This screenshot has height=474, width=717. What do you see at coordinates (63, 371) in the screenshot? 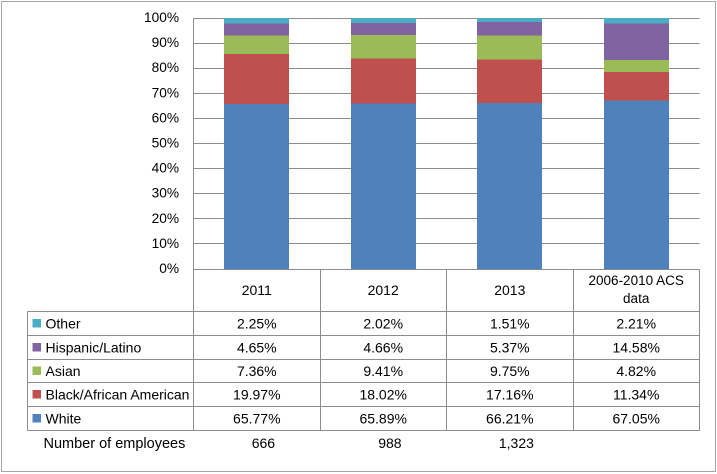
I see `svg-text: Asian` at bounding box center [63, 371].